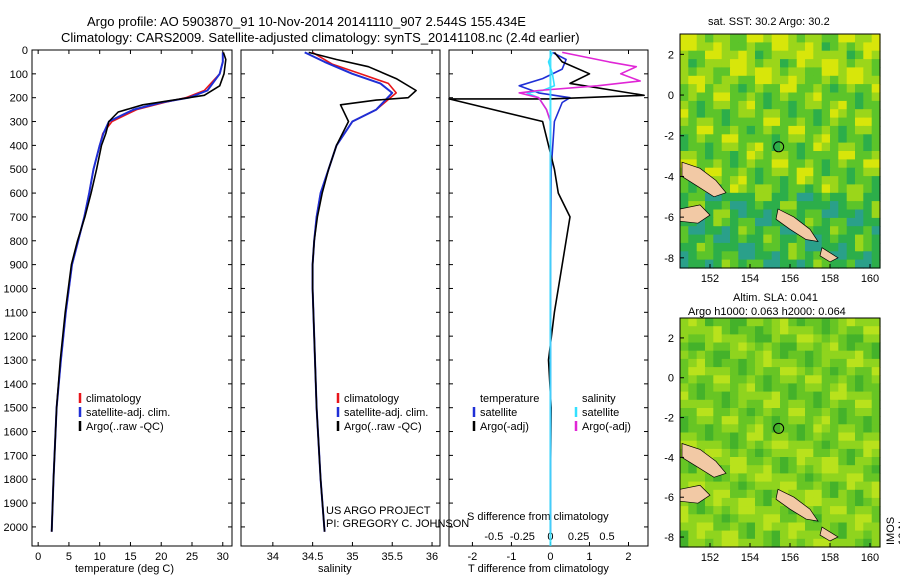 The width and height of the screenshot is (900, 580). What do you see at coordinates (769, 22) in the screenshot?
I see `sst-map-title: sat. SST: 30.2 Argo: 30.2` at bounding box center [769, 22].